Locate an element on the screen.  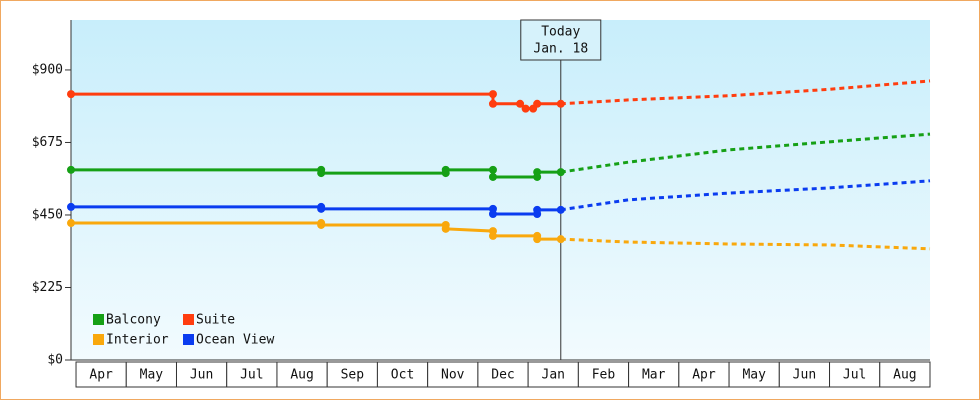
legend-label: Ocean View is located at coordinates (235, 340).